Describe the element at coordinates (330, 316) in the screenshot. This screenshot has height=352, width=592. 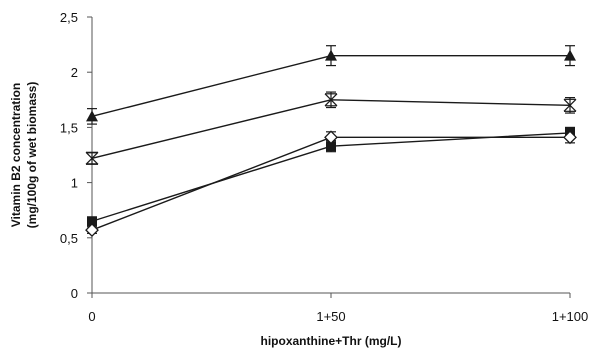
I see `x-tick-label: 1+50` at that location.